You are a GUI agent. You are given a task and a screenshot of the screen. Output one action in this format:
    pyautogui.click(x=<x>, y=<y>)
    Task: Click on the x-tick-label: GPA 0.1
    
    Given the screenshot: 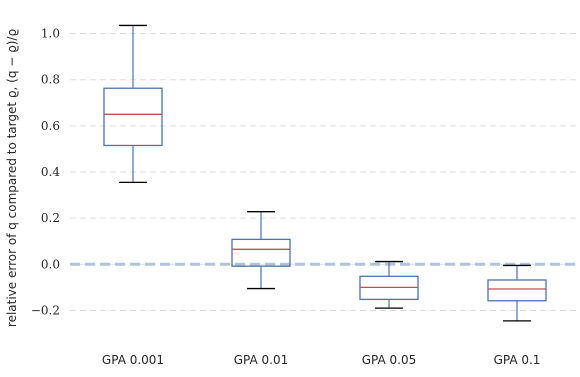 What is the action you would take?
    pyautogui.click(x=517, y=360)
    